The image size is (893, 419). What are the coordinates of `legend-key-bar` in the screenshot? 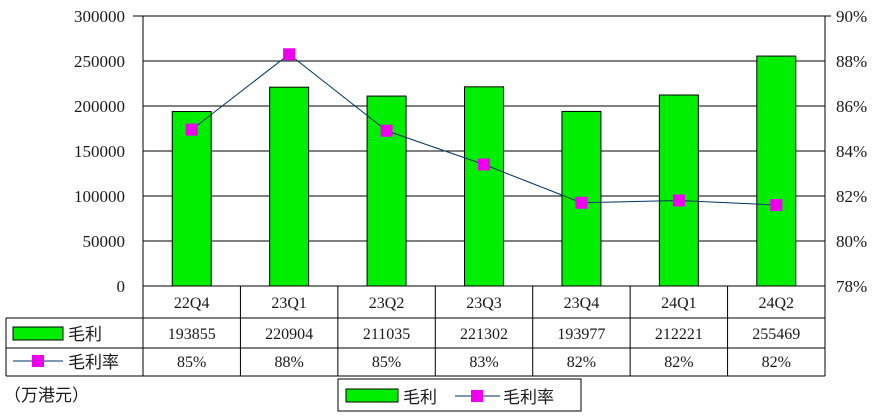 It's located at (372, 395).